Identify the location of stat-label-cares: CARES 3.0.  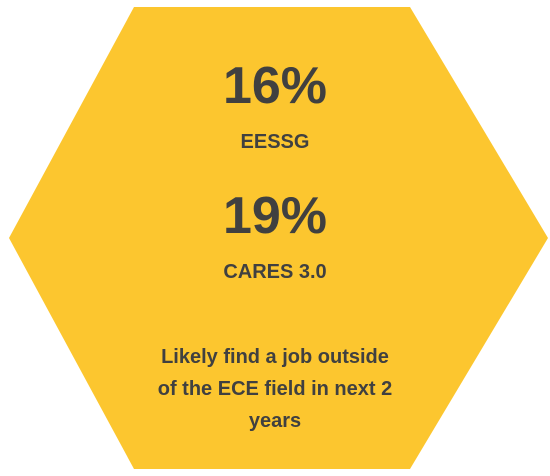
(275, 272).